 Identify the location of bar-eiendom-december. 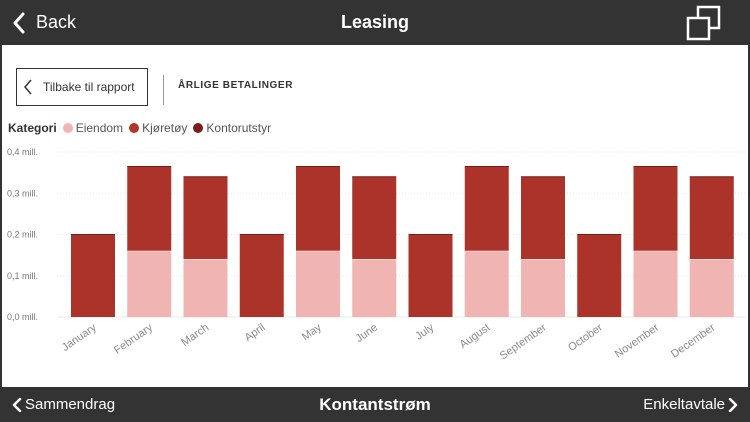
(711, 288).